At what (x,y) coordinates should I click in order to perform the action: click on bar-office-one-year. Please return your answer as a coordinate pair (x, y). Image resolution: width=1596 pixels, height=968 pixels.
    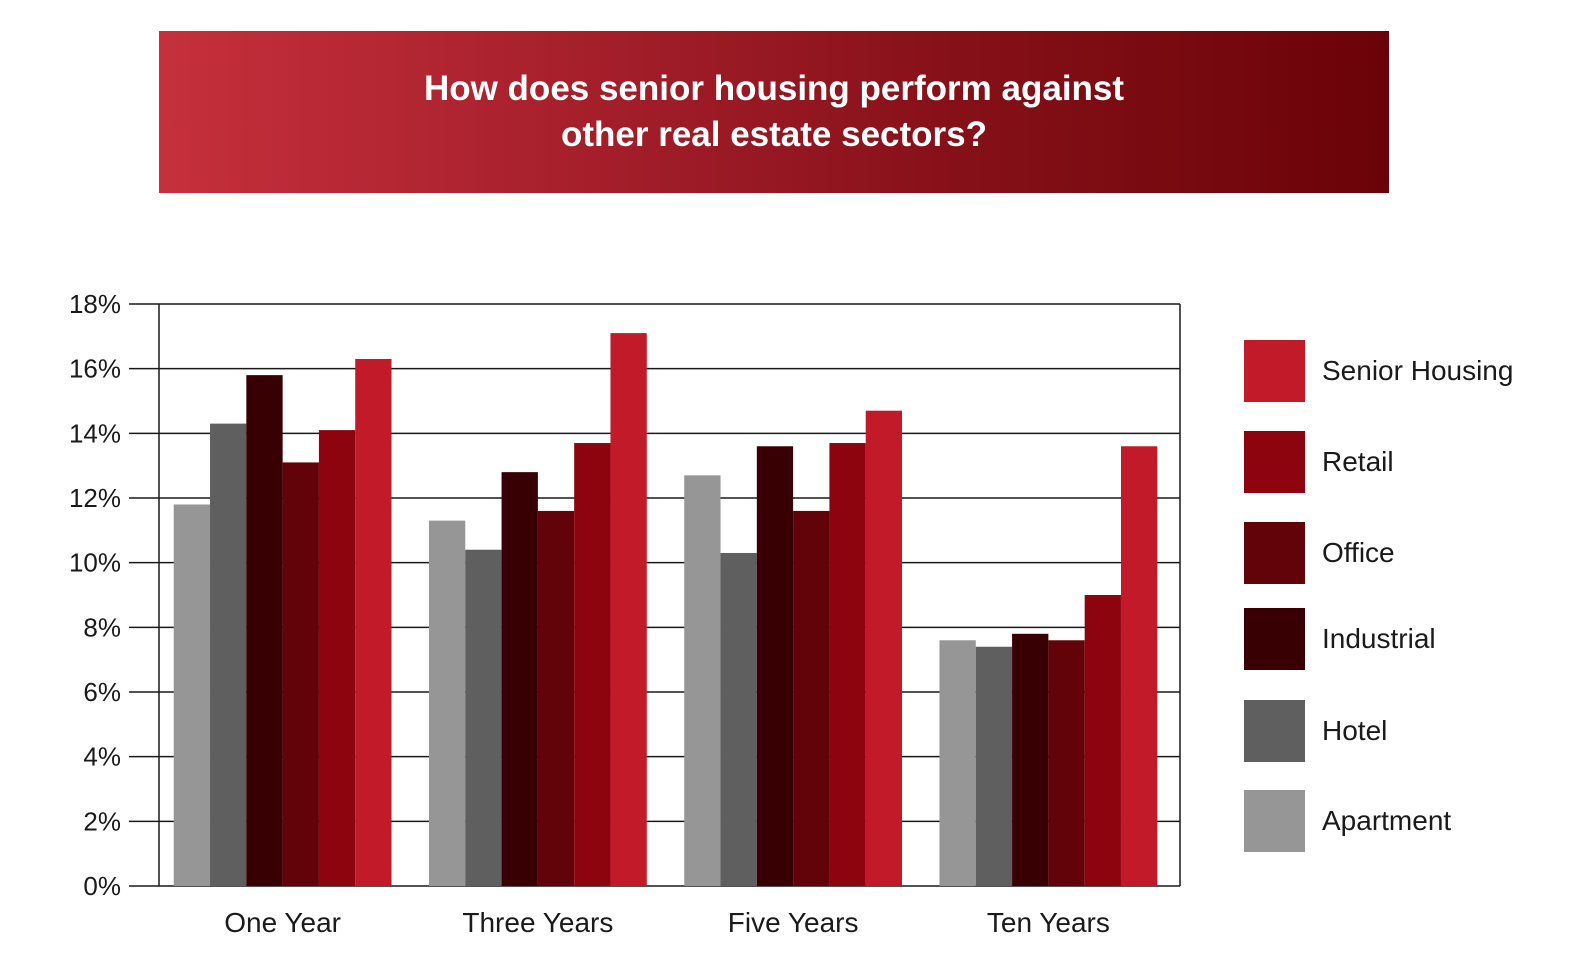
    Looking at the image, I should click on (300, 674).